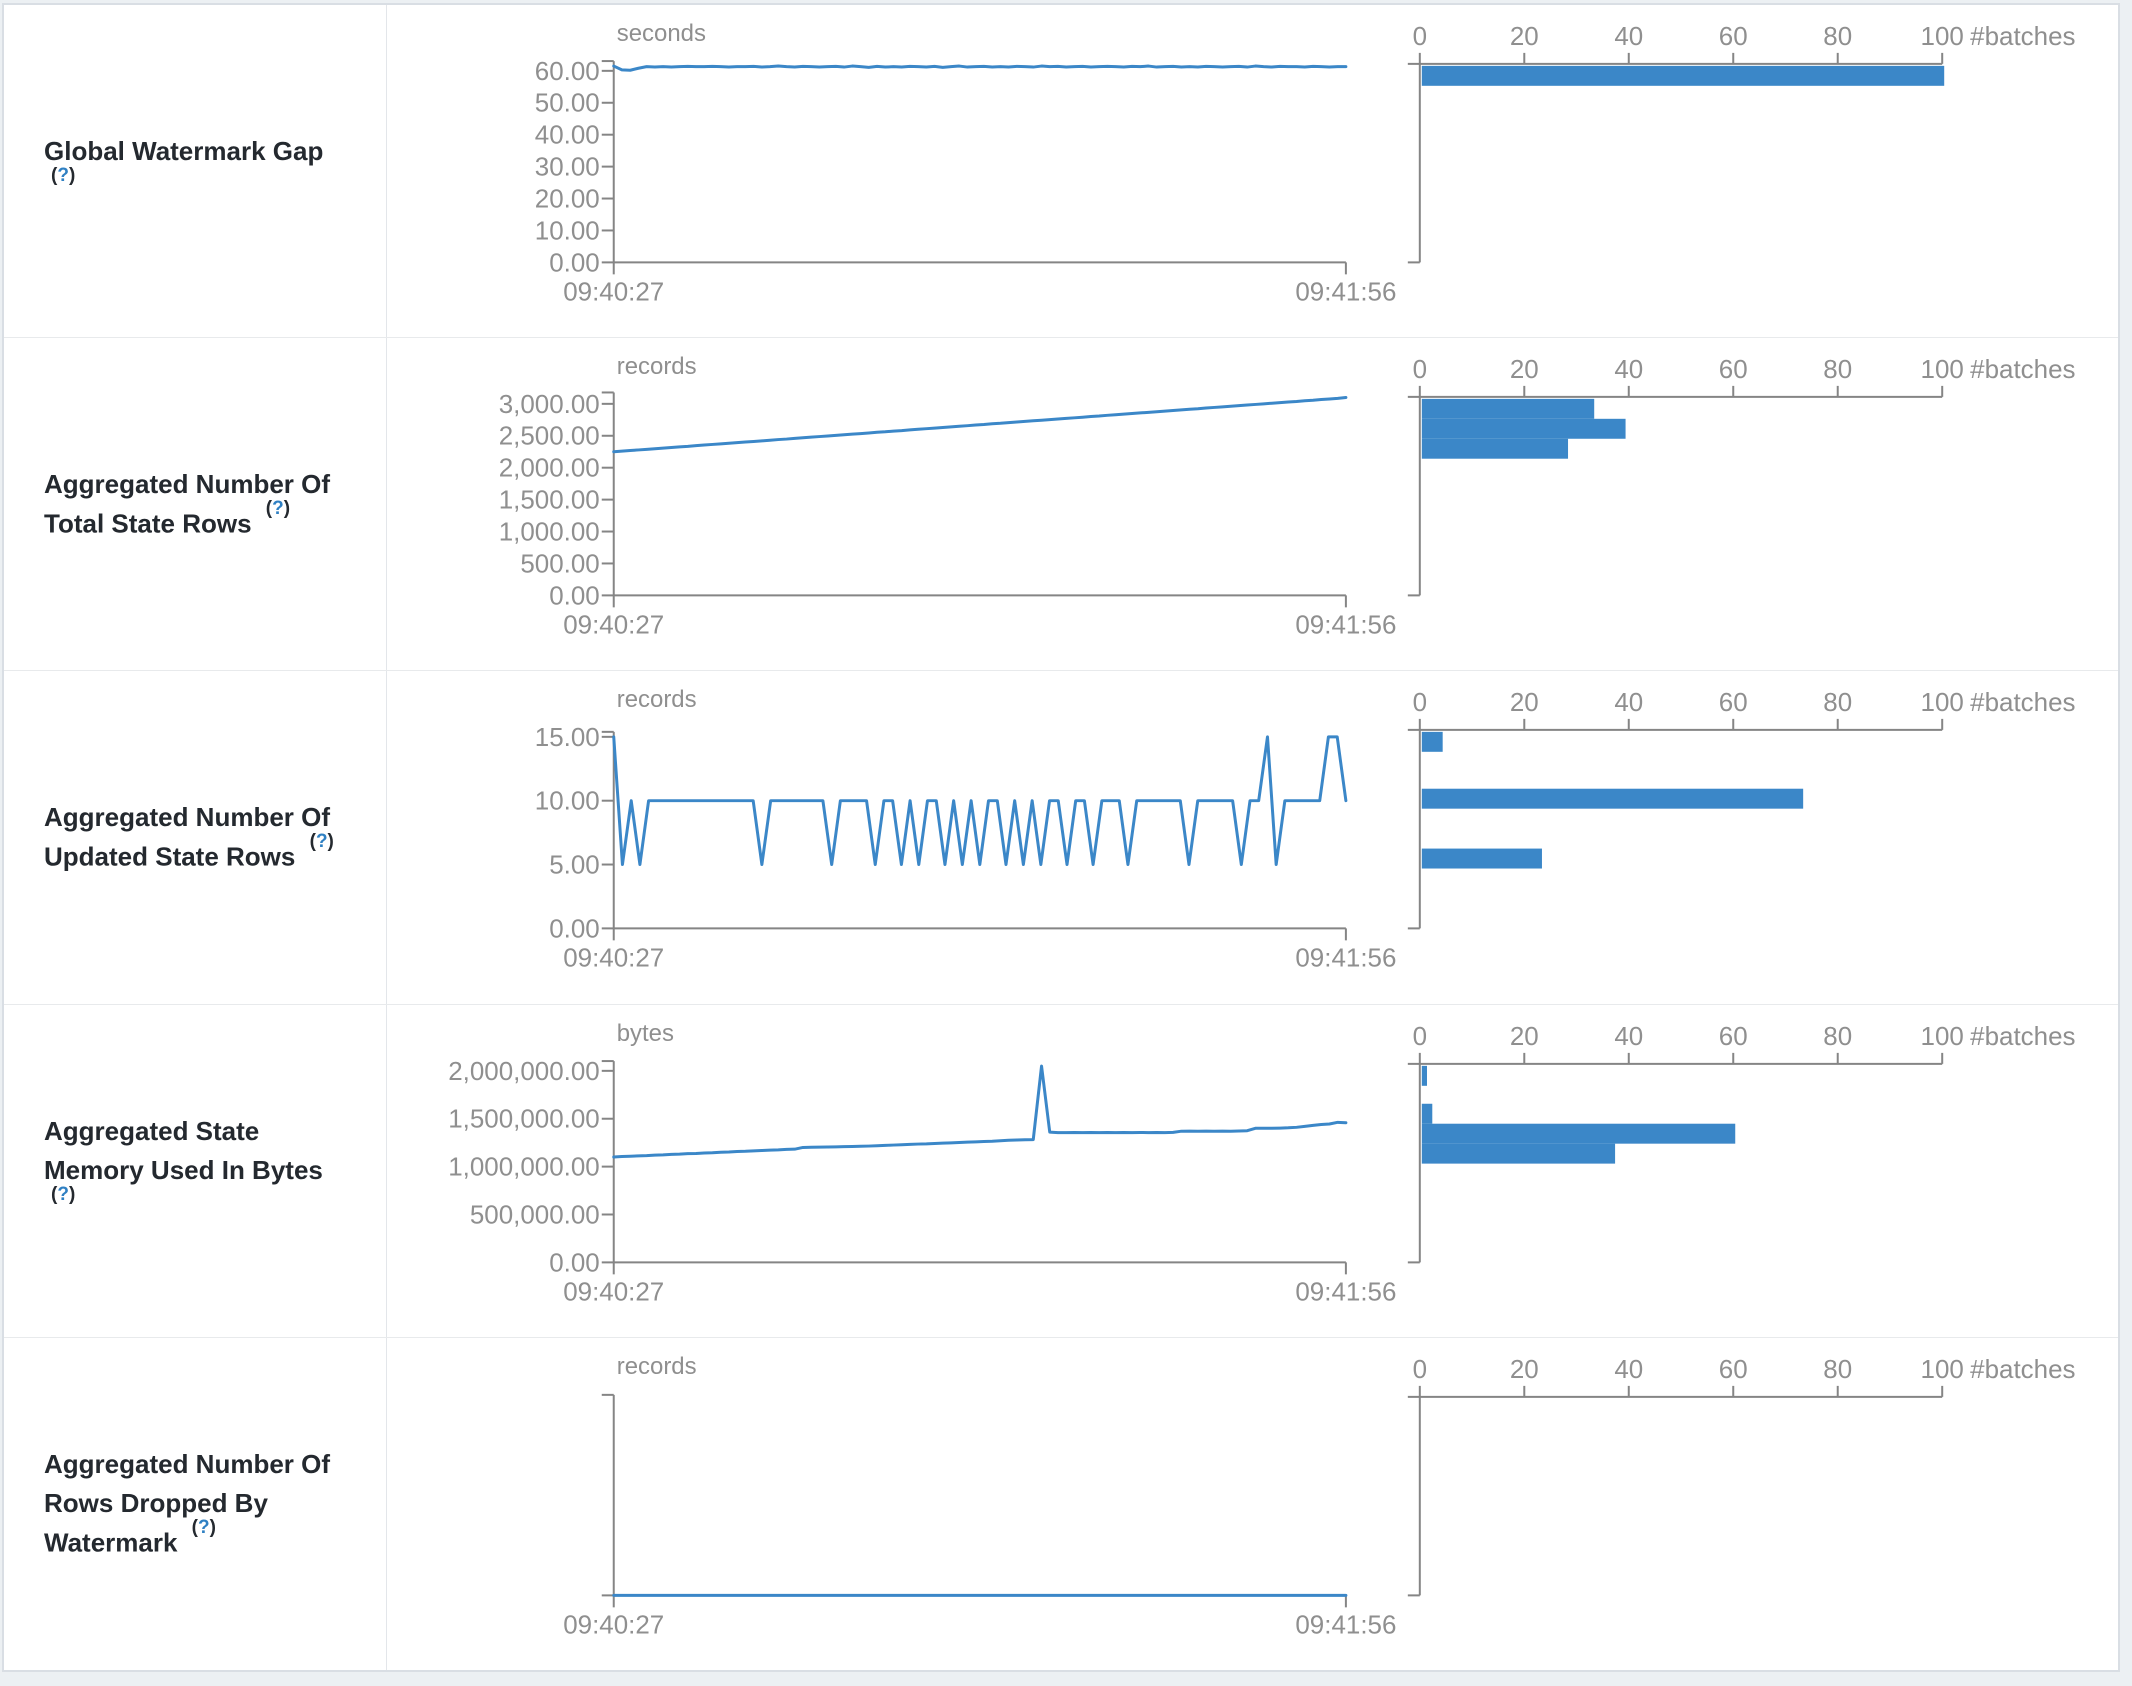 The image size is (2132, 1686). I want to click on metric-label-cell: Global Watermark Gap (?), so click(195, 171).